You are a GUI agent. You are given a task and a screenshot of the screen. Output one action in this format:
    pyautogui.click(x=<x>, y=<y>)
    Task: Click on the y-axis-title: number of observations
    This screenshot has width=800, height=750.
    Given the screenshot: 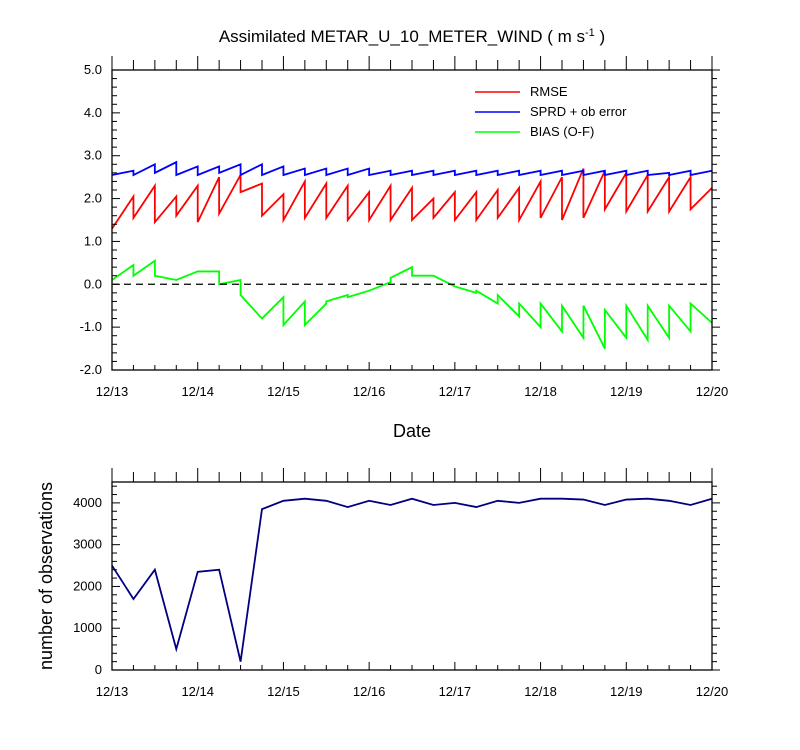 What is the action you would take?
    pyautogui.click(x=46, y=576)
    